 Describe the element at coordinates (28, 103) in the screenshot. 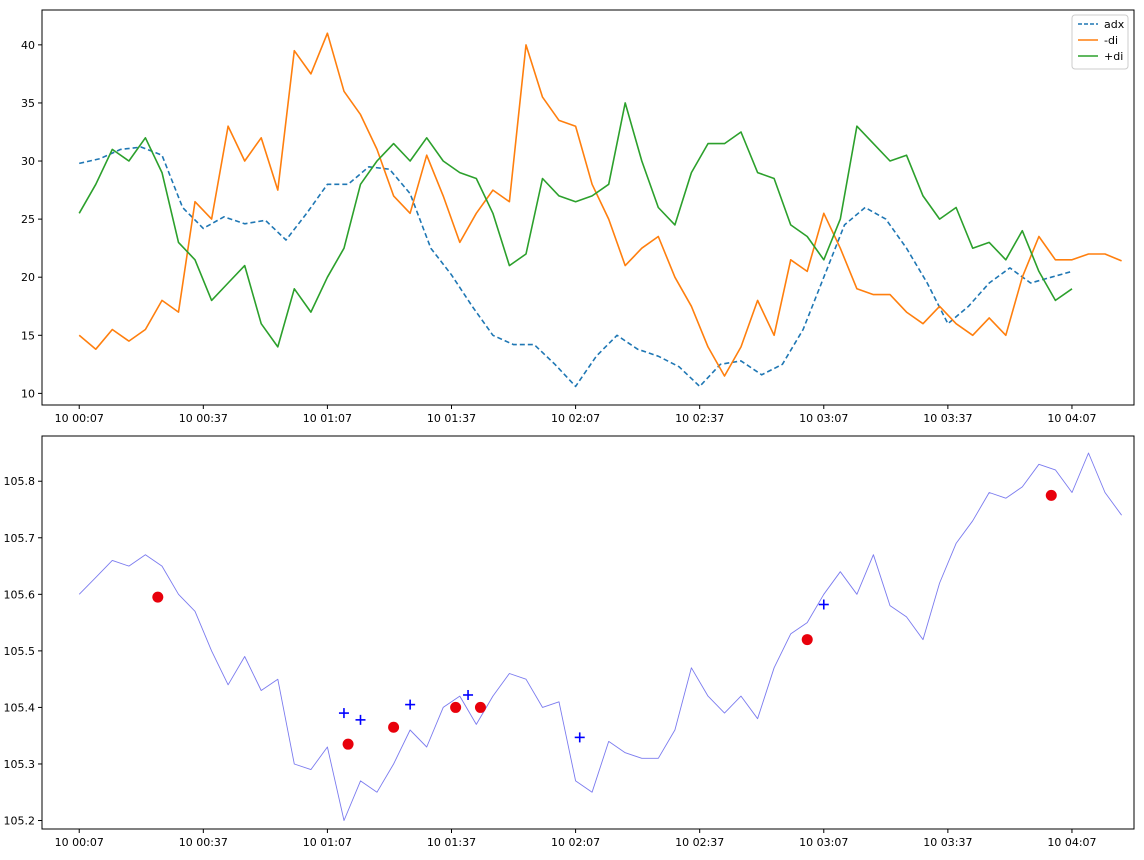

I see `y-tick-label: 35` at that location.